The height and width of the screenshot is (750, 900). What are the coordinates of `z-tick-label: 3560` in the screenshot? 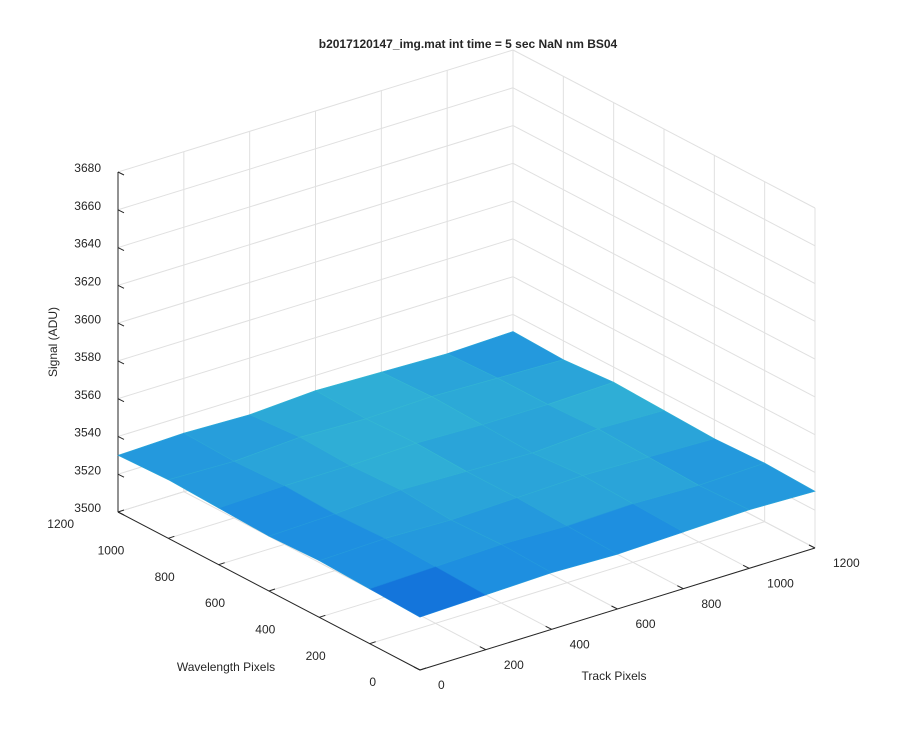 It's located at (87, 395).